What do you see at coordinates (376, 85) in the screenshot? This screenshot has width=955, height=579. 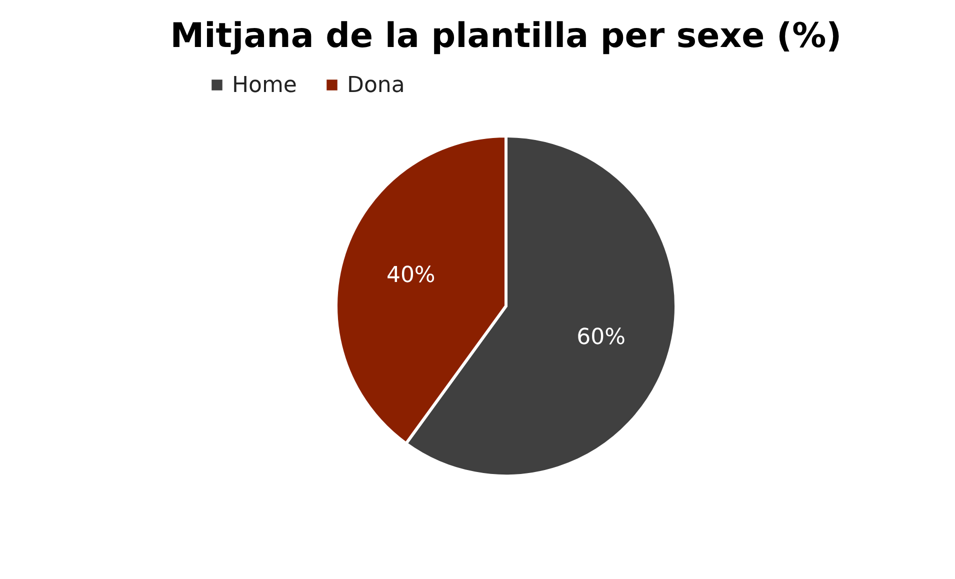 I see `legend-label: Dona` at bounding box center [376, 85].